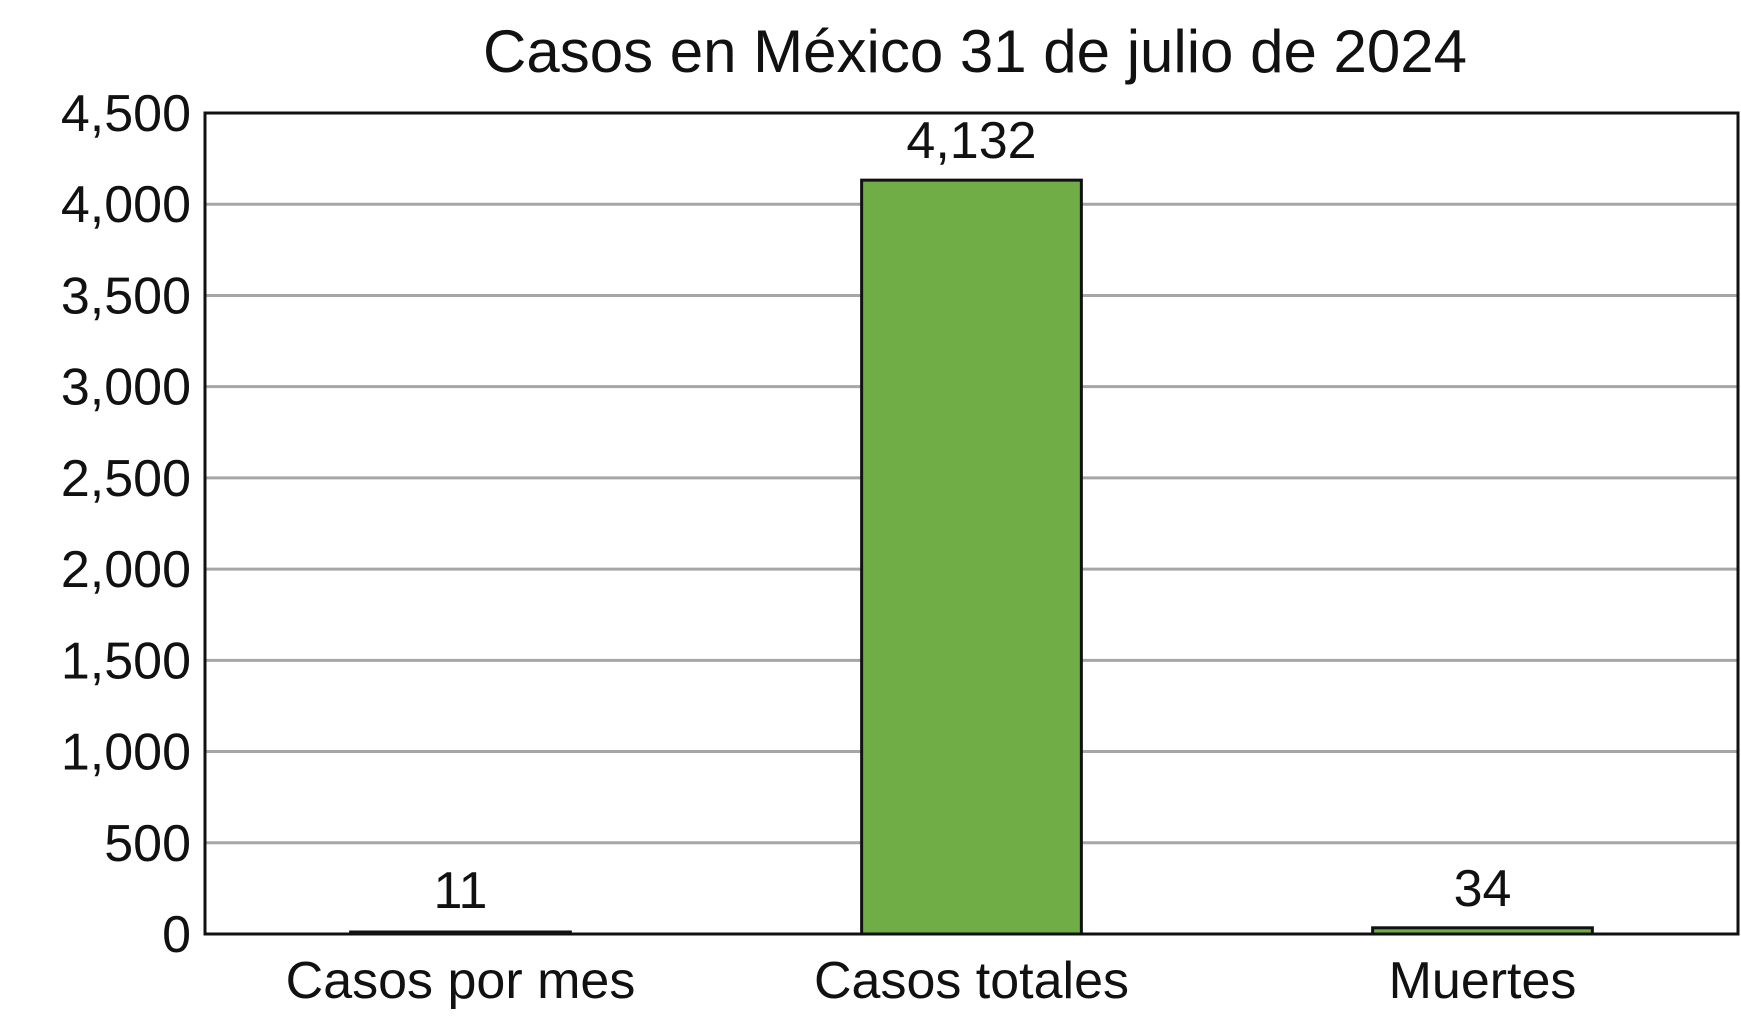 The width and height of the screenshot is (1741, 1024). Describe the element at coordinates (126, 388) in the screenshot. I see `y-tick-label: 3,000` at that location.